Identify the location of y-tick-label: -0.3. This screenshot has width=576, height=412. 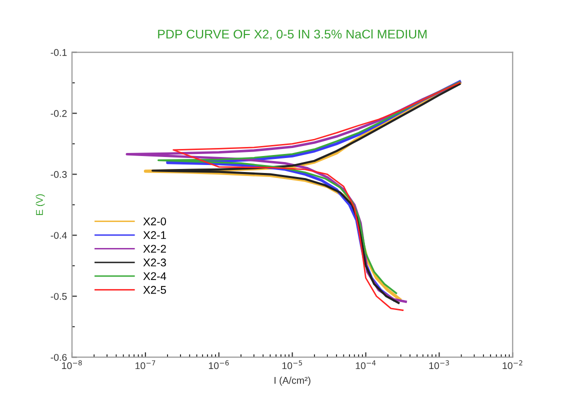
(58, 174).